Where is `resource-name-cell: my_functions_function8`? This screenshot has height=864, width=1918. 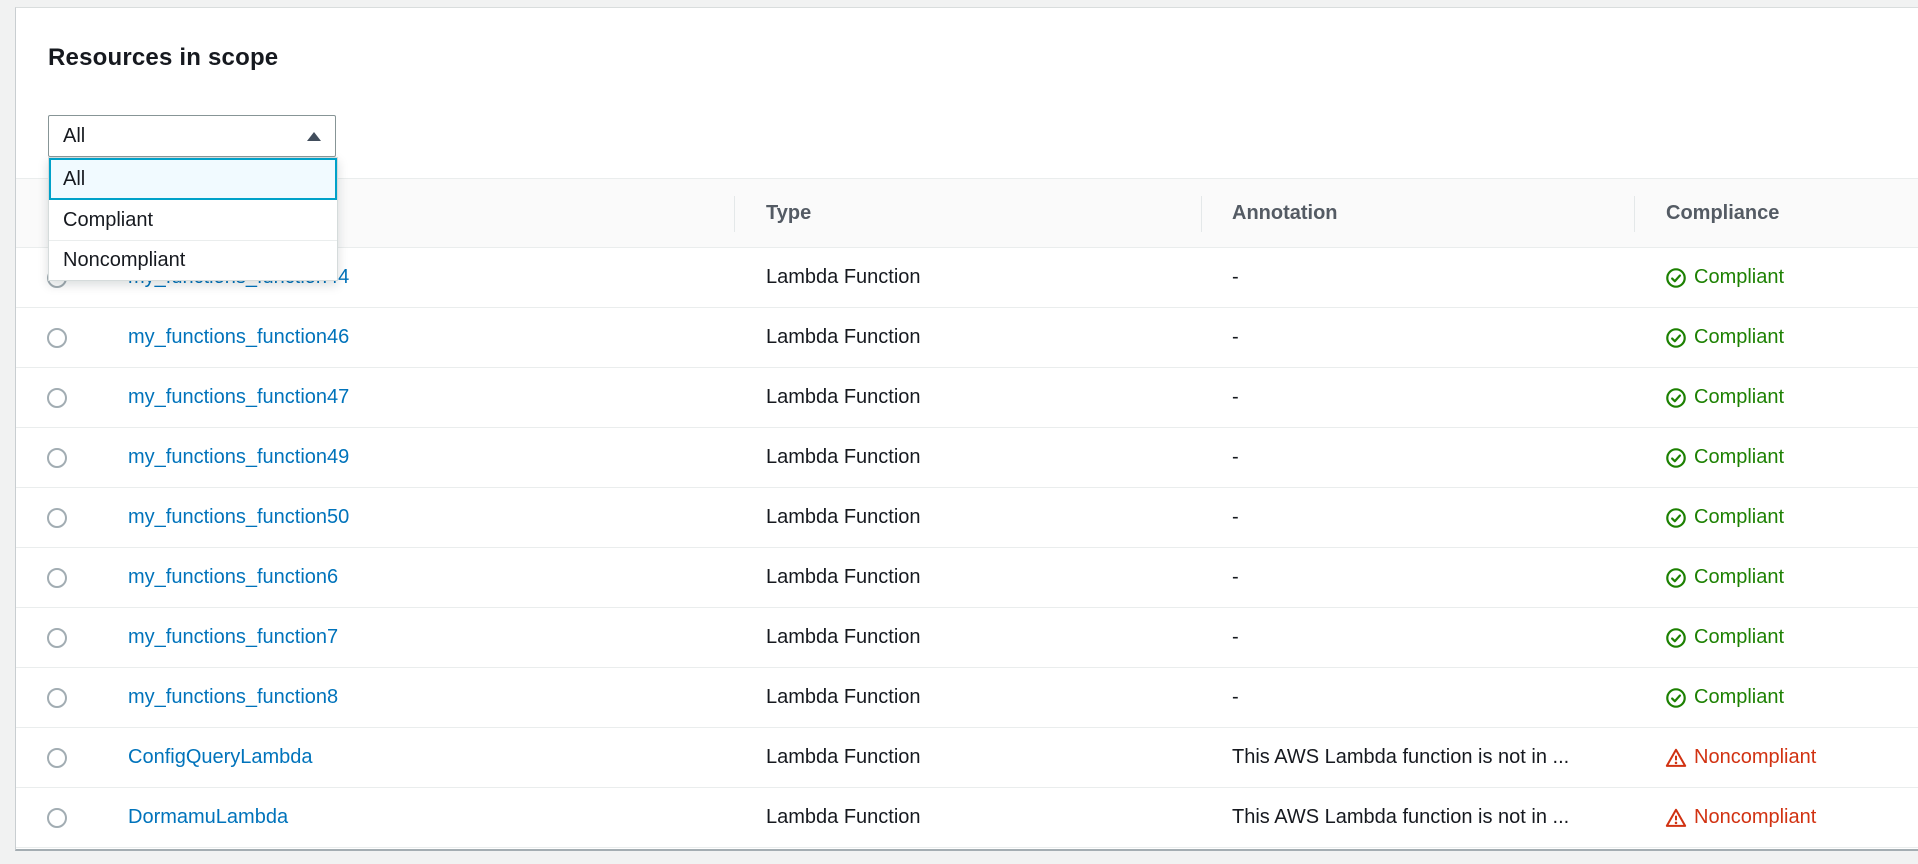
resource-name-cell: my_functions_function8 is located at coordinates (233, 697).